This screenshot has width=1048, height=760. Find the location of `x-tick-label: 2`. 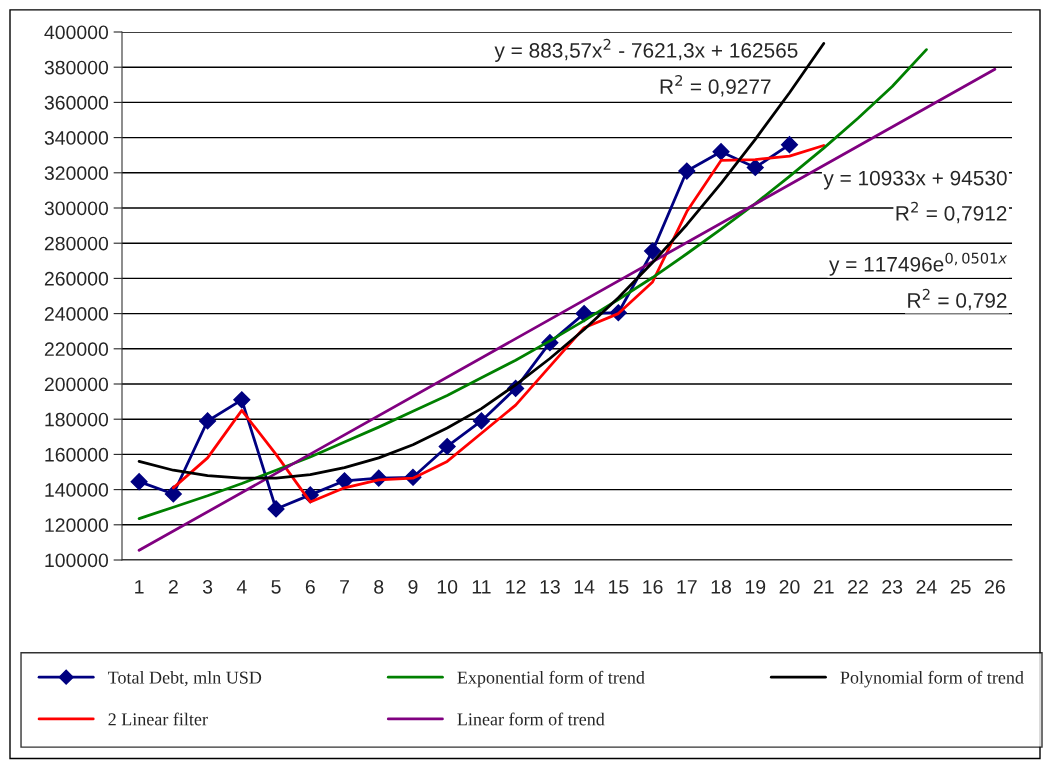

x-tick-label: 2 is located at coordinates (173, 586).